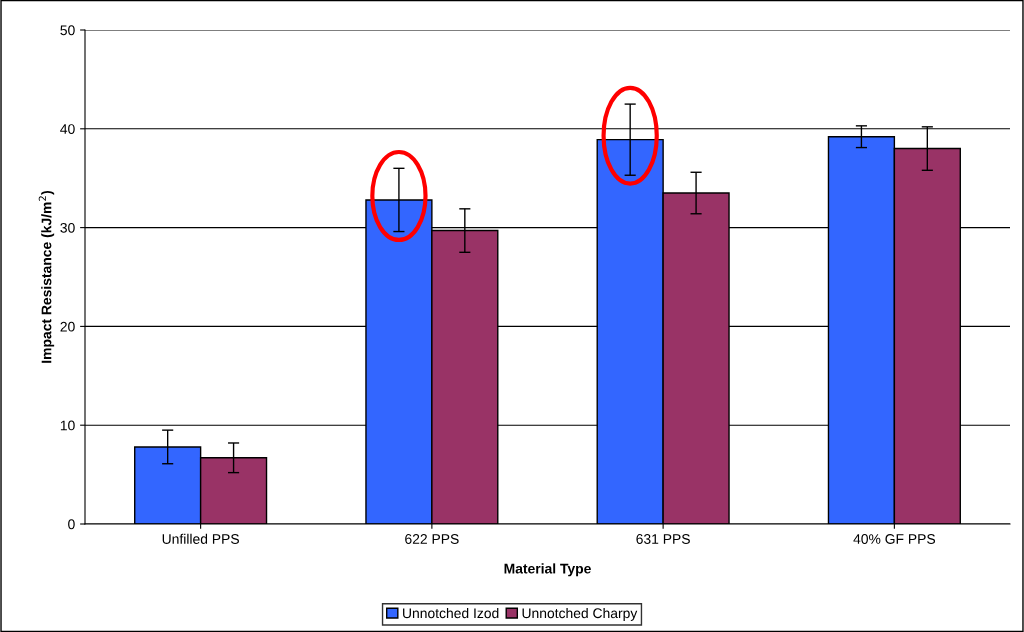  Describe the element at coordinates (580, 614) in the screenshot. I see `legend-label: Unnotched Charpy` at that location.